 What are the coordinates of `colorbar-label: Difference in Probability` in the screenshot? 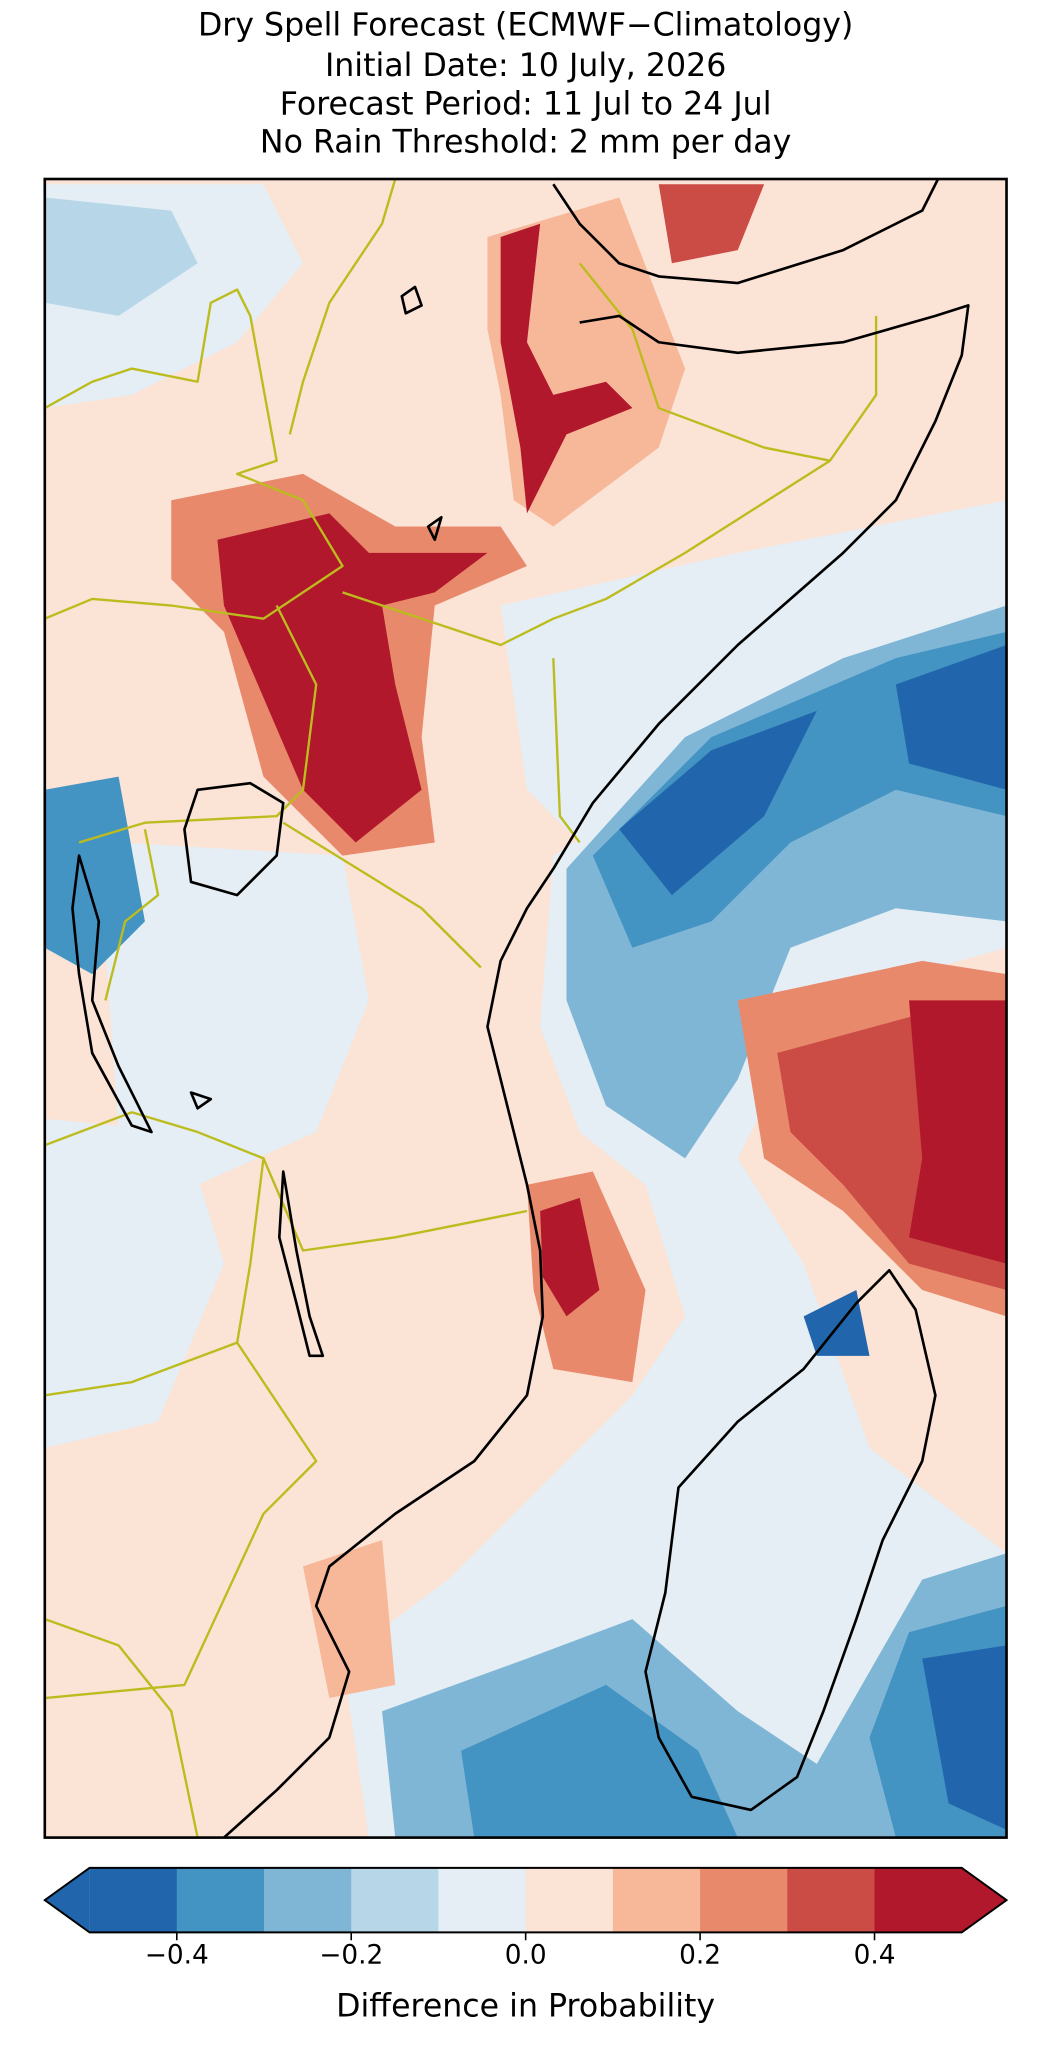 It's located at (525, 2006).